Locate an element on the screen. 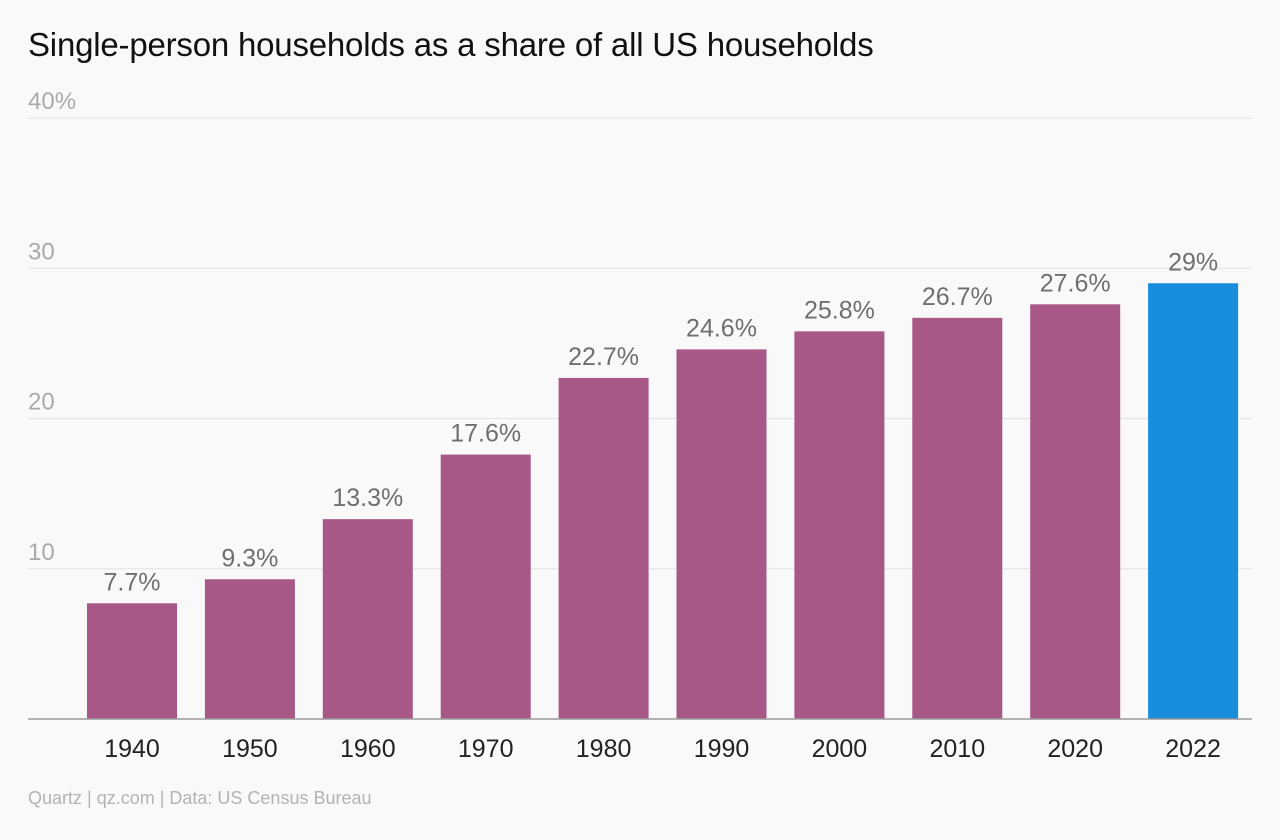  x-tick-label: 1940 is located at coordinates (132, 749).